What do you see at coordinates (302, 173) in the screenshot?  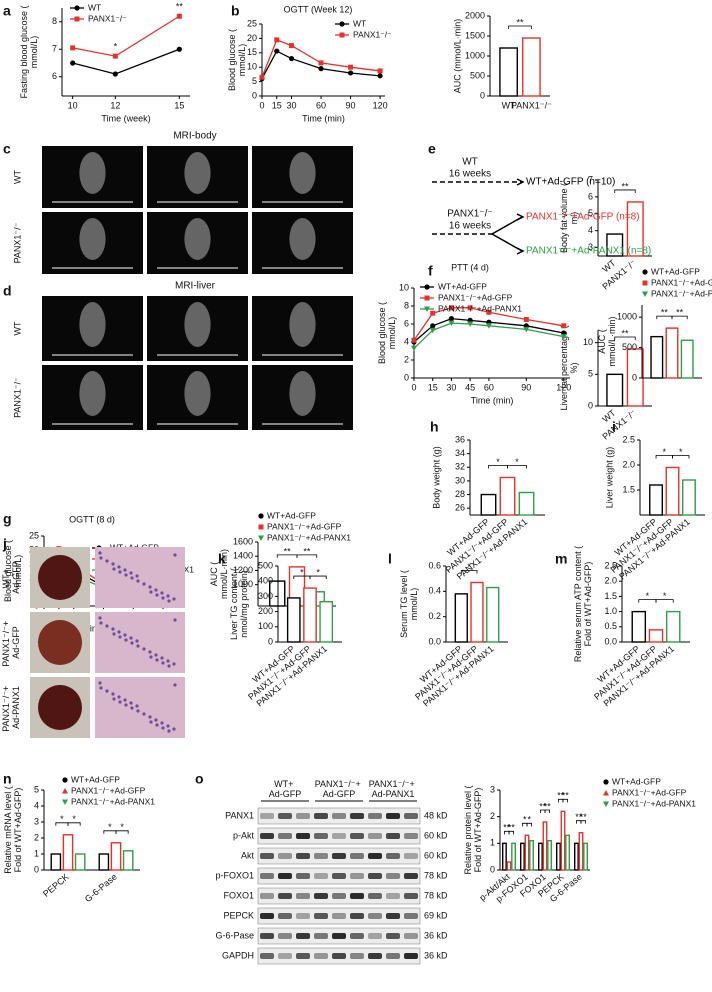 I see `mri-body` at bounding box center [302, 173].